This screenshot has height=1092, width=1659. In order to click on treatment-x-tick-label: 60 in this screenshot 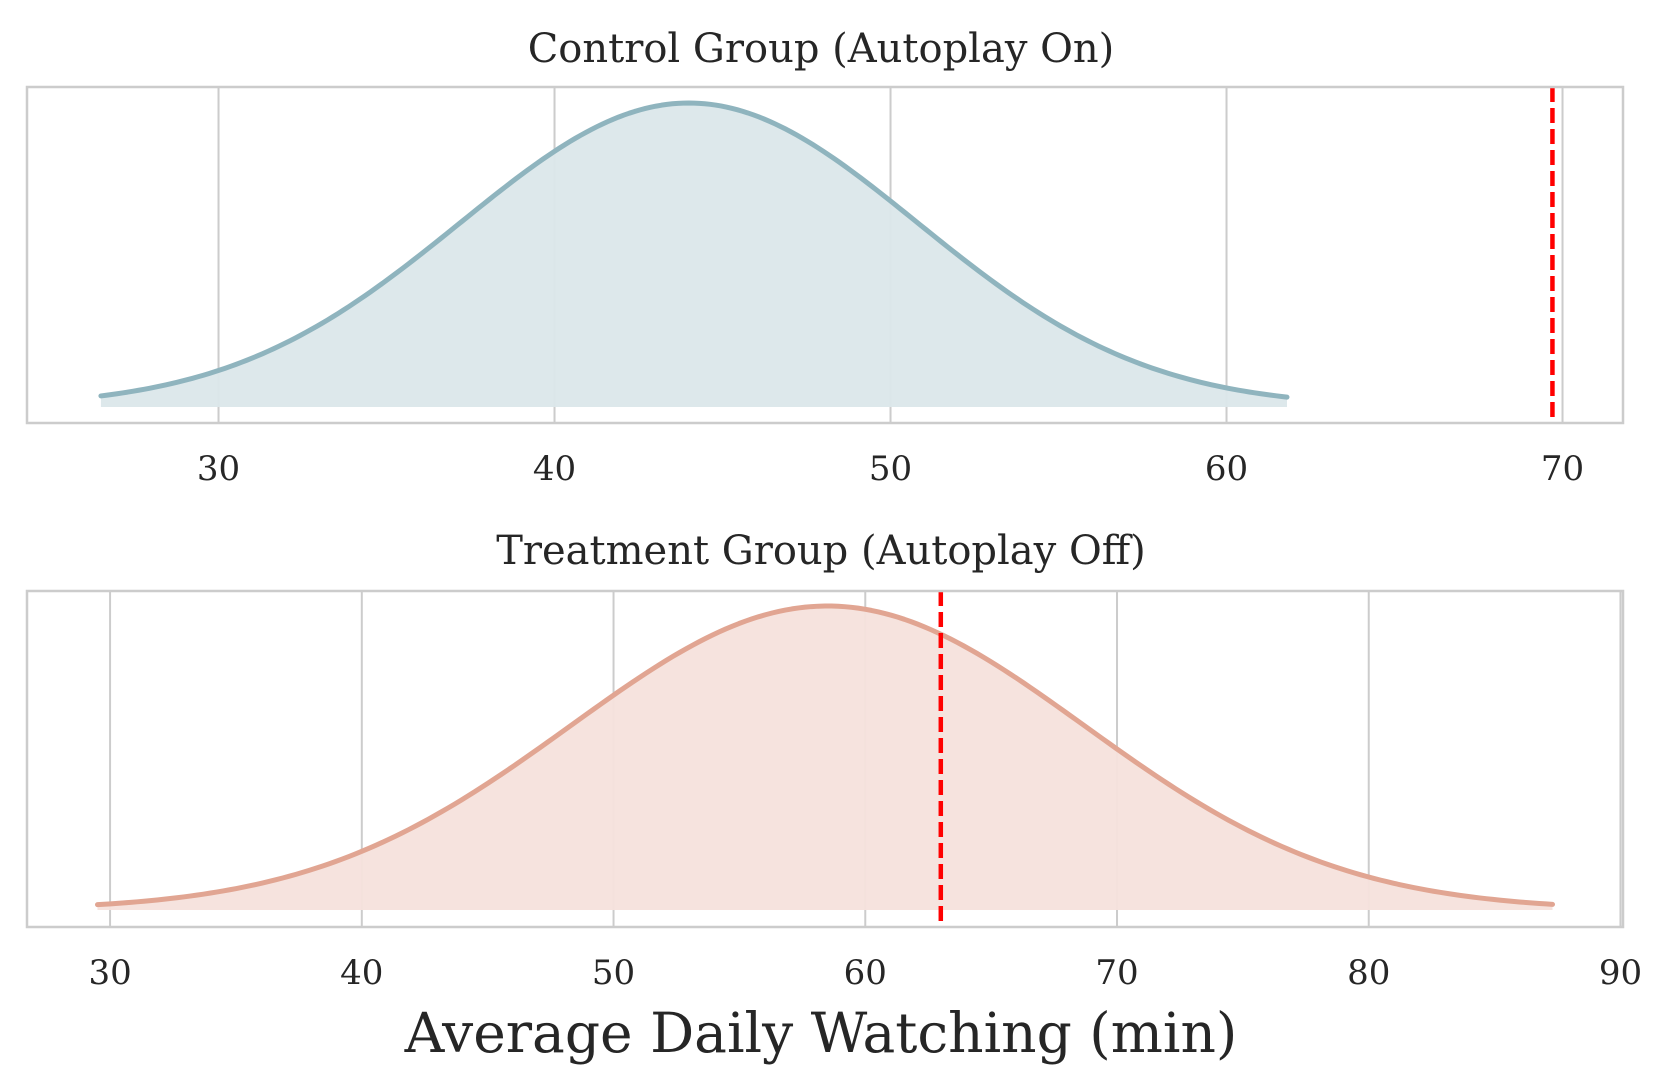, I will do `click(865, 973)`.